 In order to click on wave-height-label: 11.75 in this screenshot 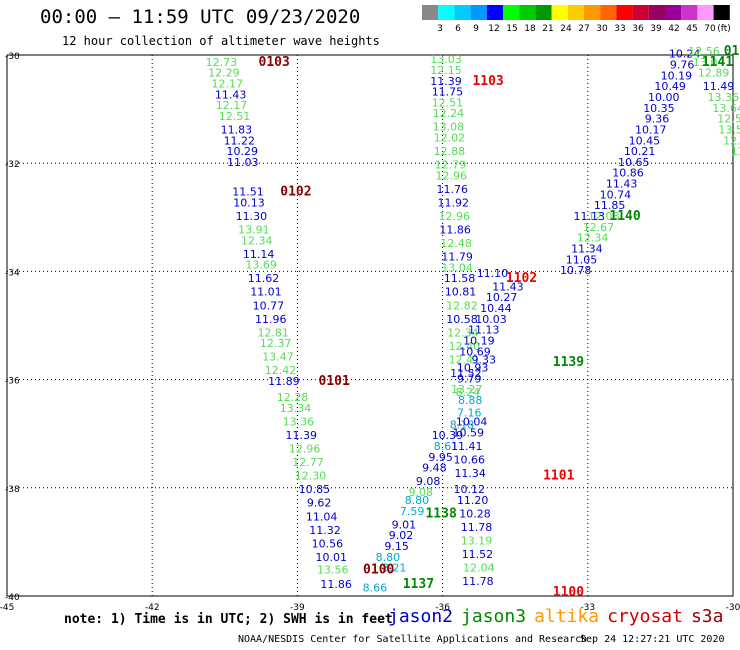, I will do `click(448, 92)`.